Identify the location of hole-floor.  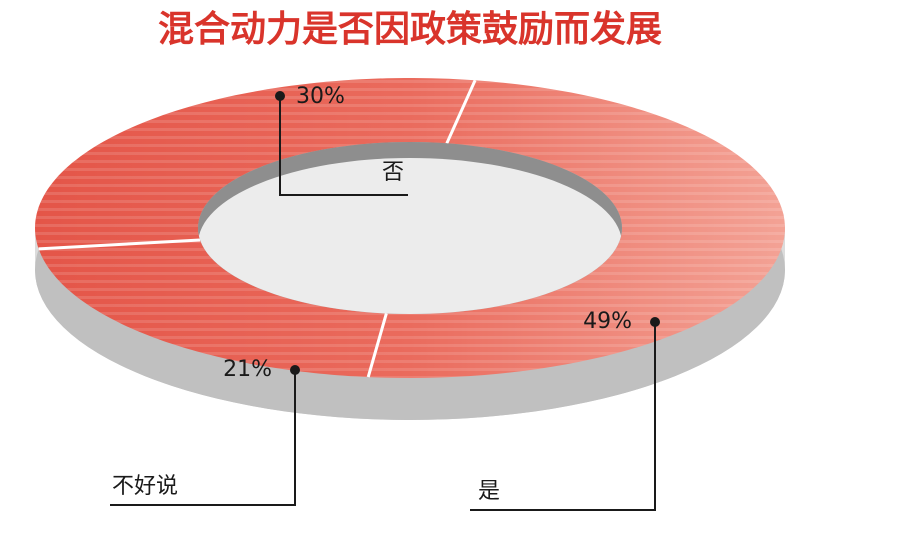
(410, 236).